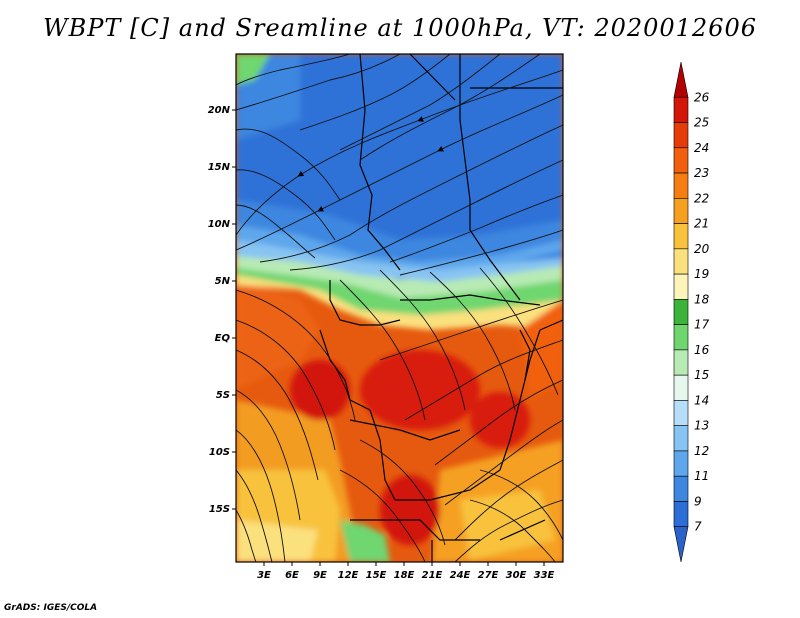  What do you see at coordinates (544, 575) in the screenshot?
I see `lon-label-33e: 33E` at bounding box center [544, 575].